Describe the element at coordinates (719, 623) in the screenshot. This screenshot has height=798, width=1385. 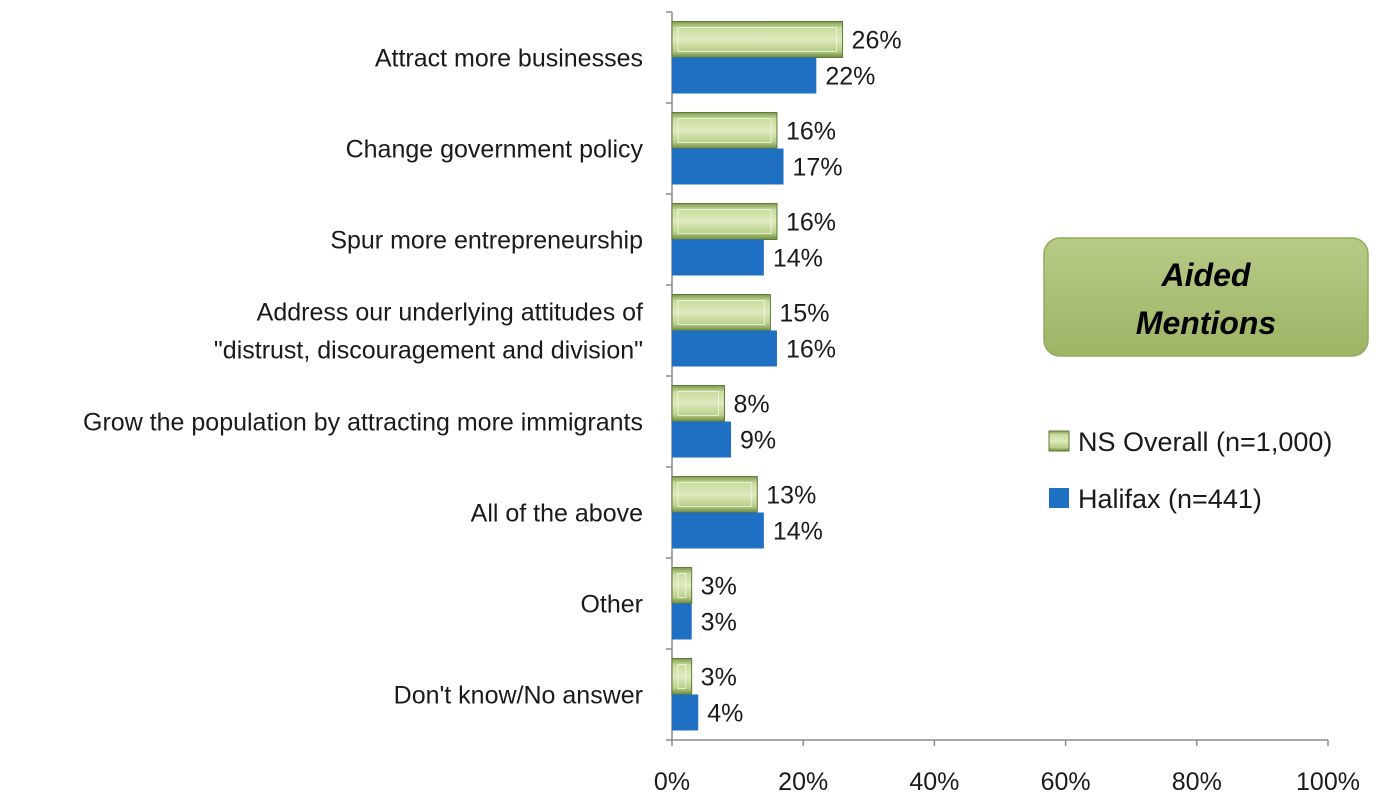
I see `value-label-halifax: 3%` at that location.